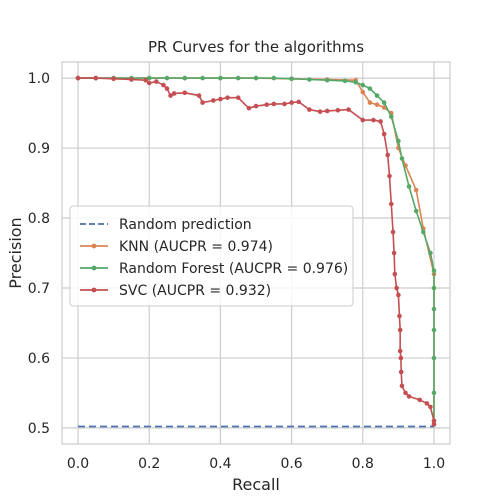 This screenshot has width=500, height=500. Describe the element at coordinates (434, 464) in the screenshot. I see `x-tick-label: 1.0` at that location.